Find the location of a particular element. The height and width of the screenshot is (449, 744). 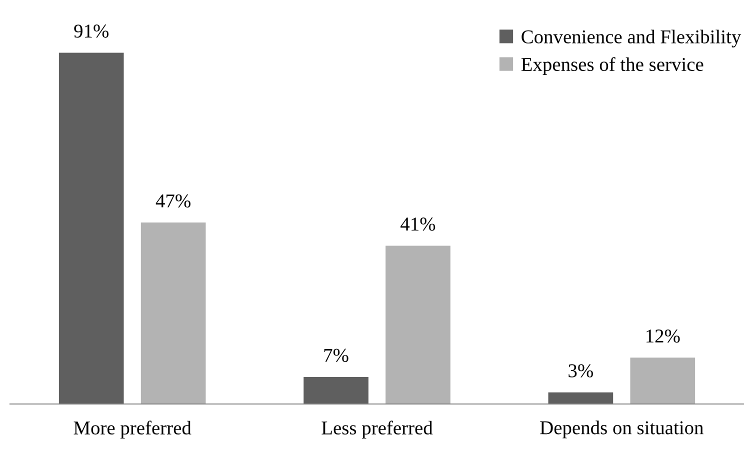

x-tick-label: More preferred is located at coordinates (133, 429).